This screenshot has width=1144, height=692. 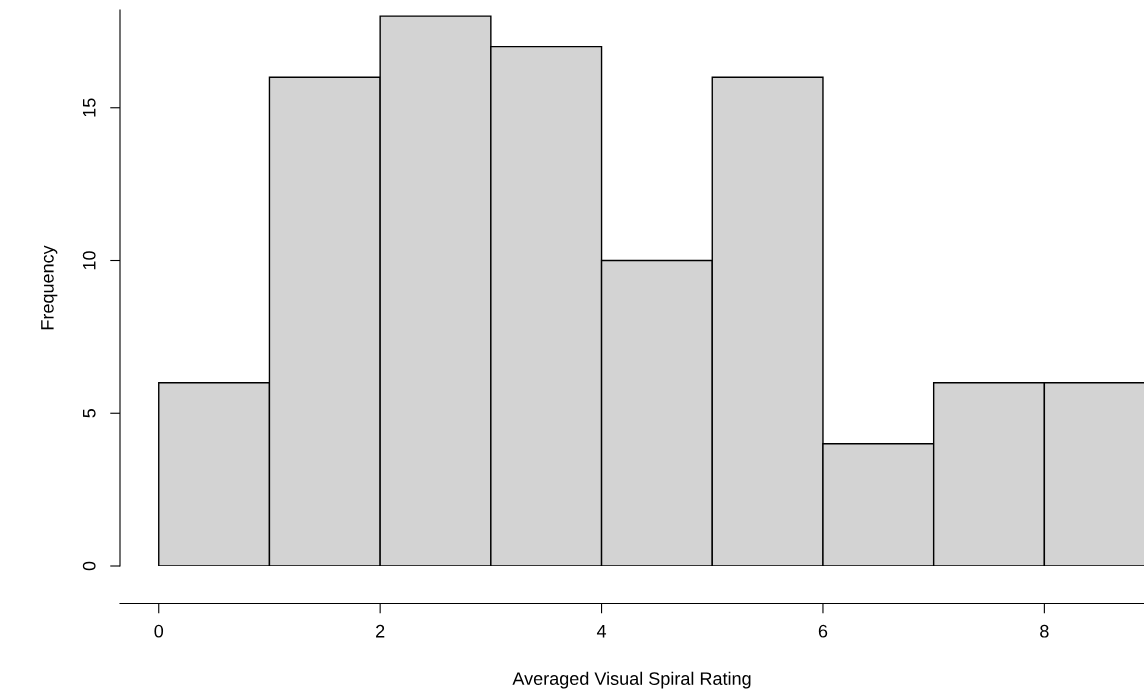 What do you see at coordinates (89, 413) in the screenshot?
I see `y-tick-label: 5` at bounding box center [89, 413].